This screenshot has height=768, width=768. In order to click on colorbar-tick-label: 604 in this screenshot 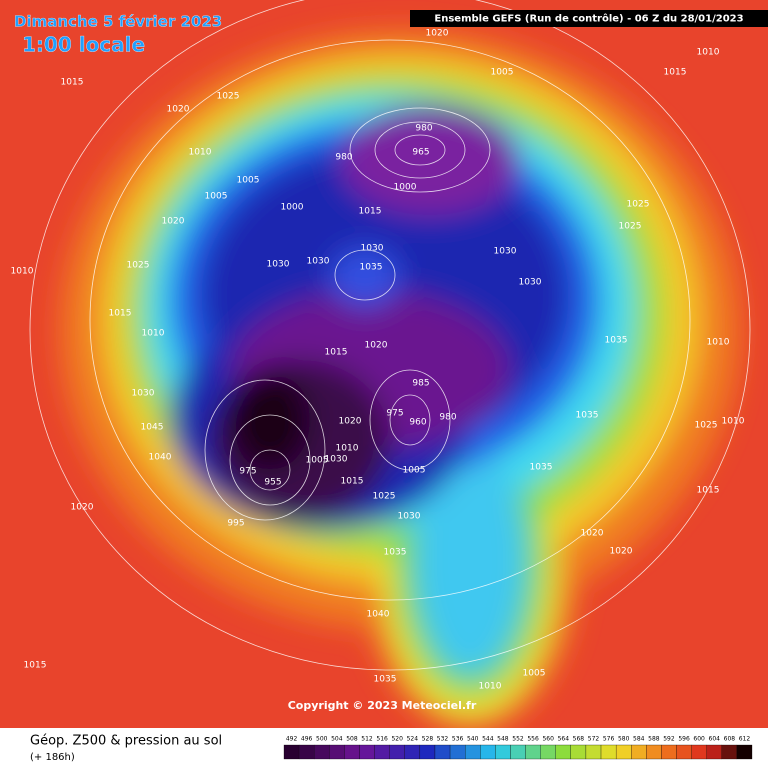, I will do `click(715, 739)`.